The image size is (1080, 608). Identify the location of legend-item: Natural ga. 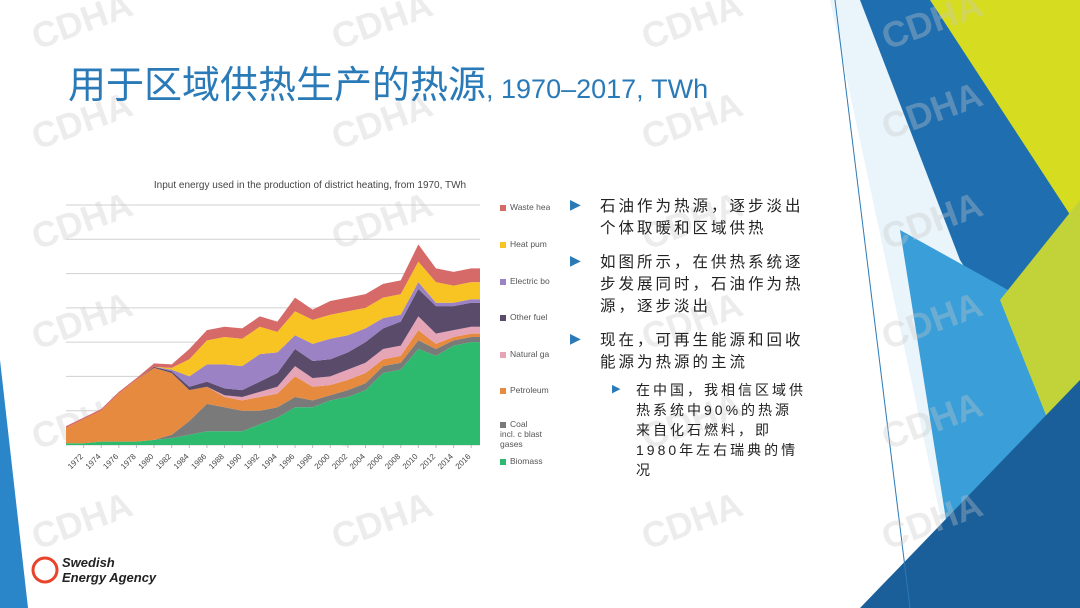
(525, 354).